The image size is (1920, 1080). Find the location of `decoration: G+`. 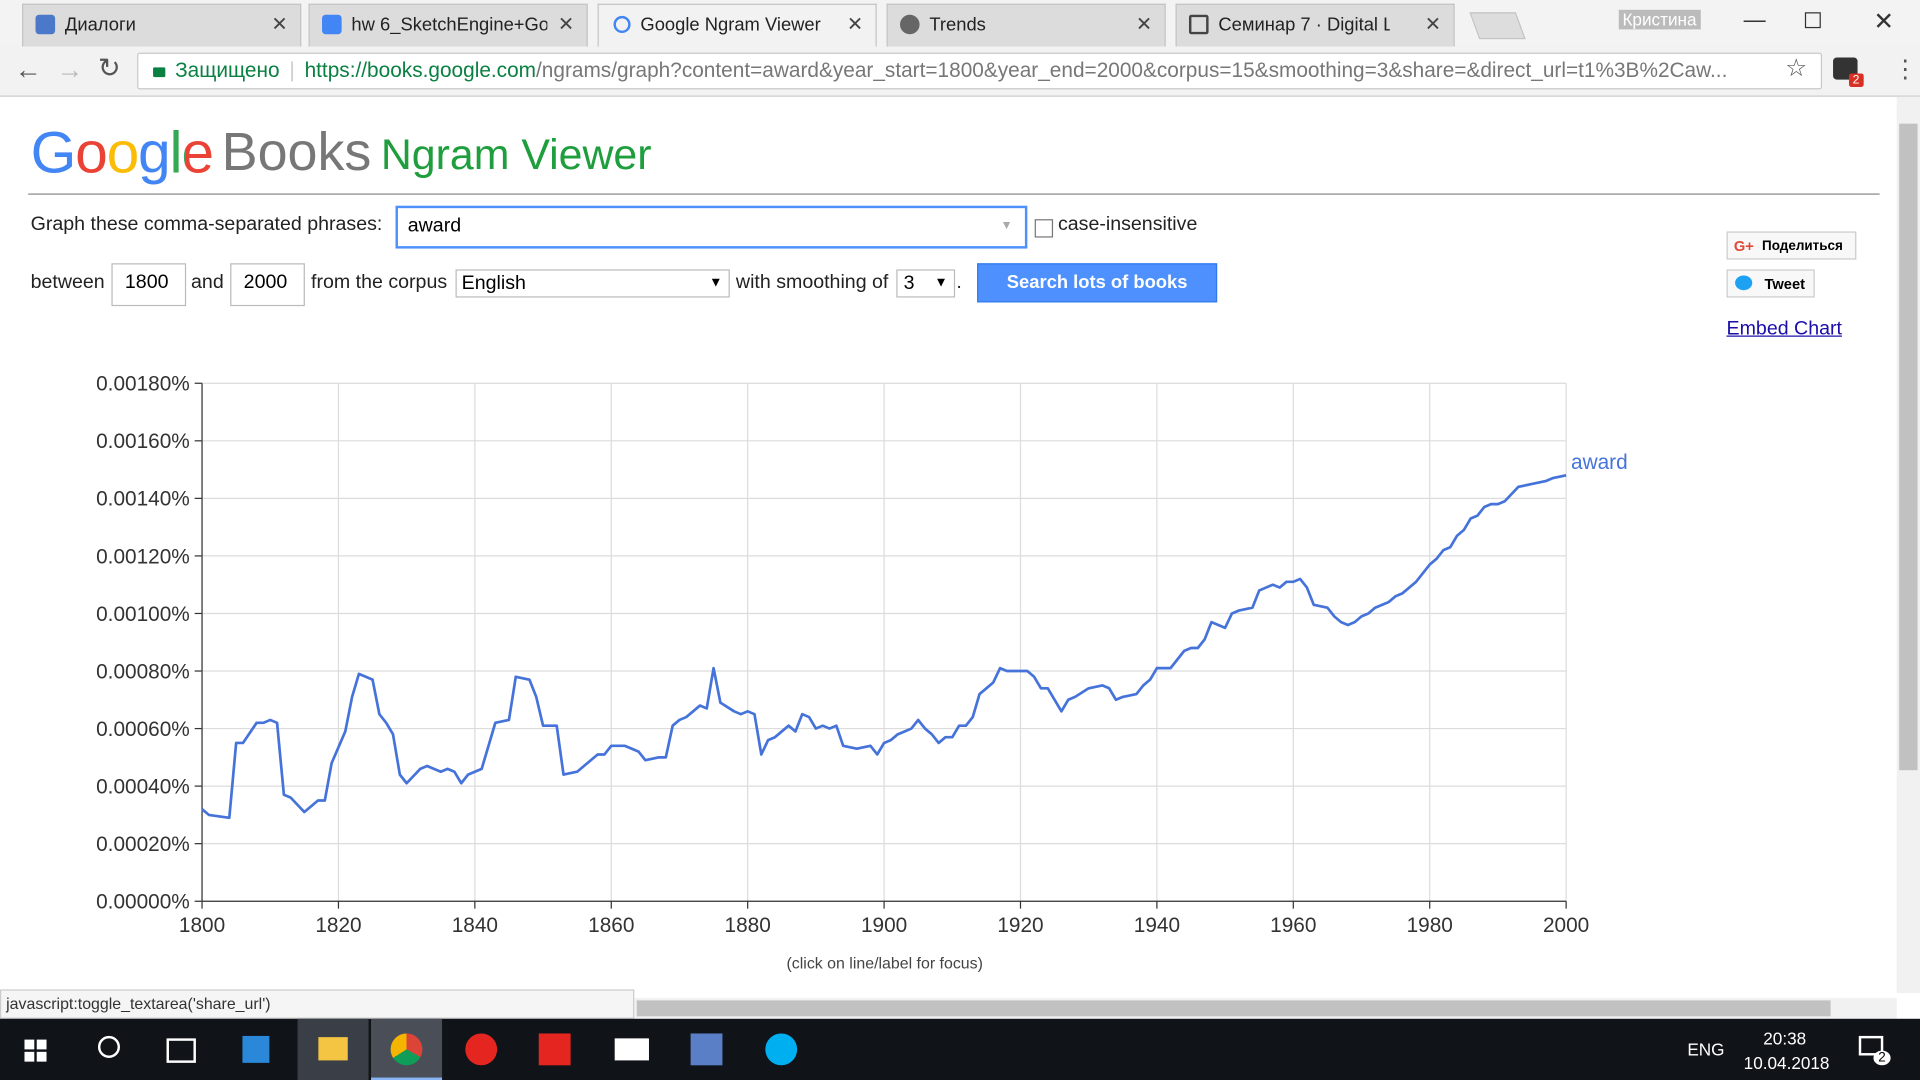

decoration: G+ is located at coordinates (1743, 246).